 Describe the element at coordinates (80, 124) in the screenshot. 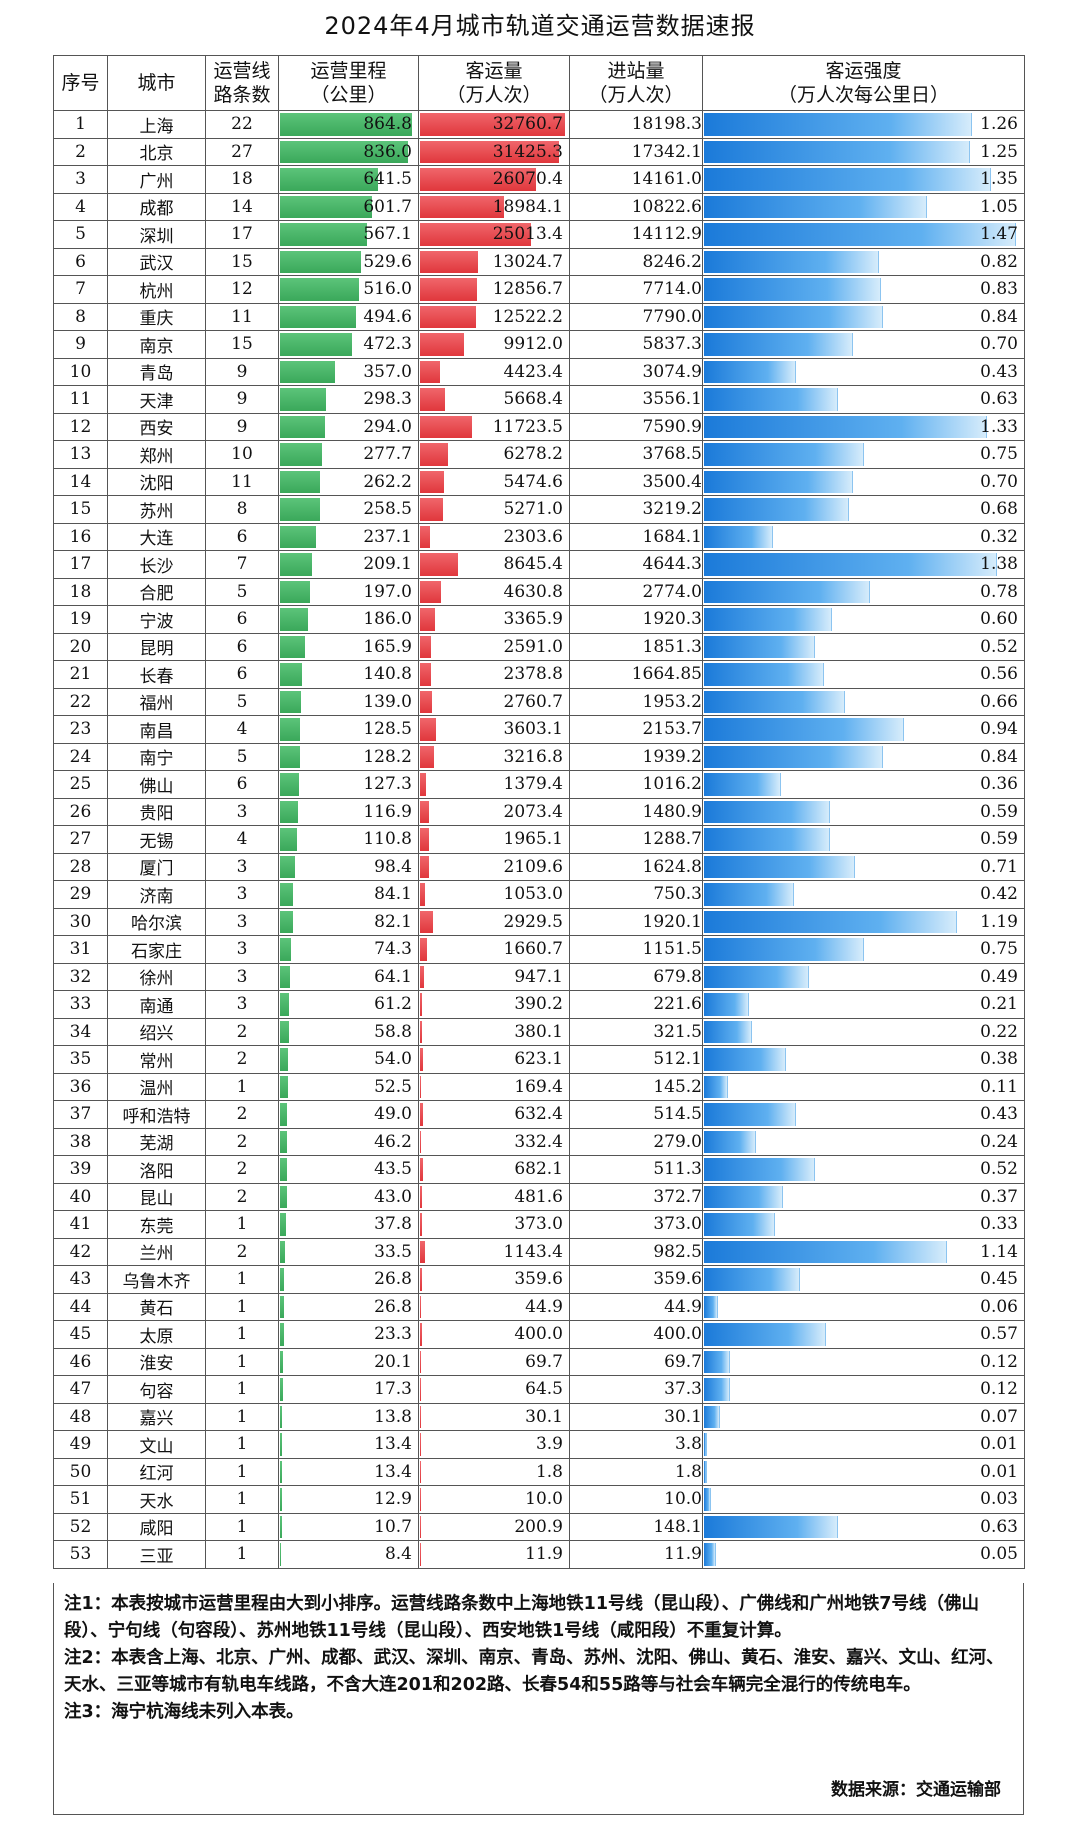

I see `rank-cell: 1` at that location.